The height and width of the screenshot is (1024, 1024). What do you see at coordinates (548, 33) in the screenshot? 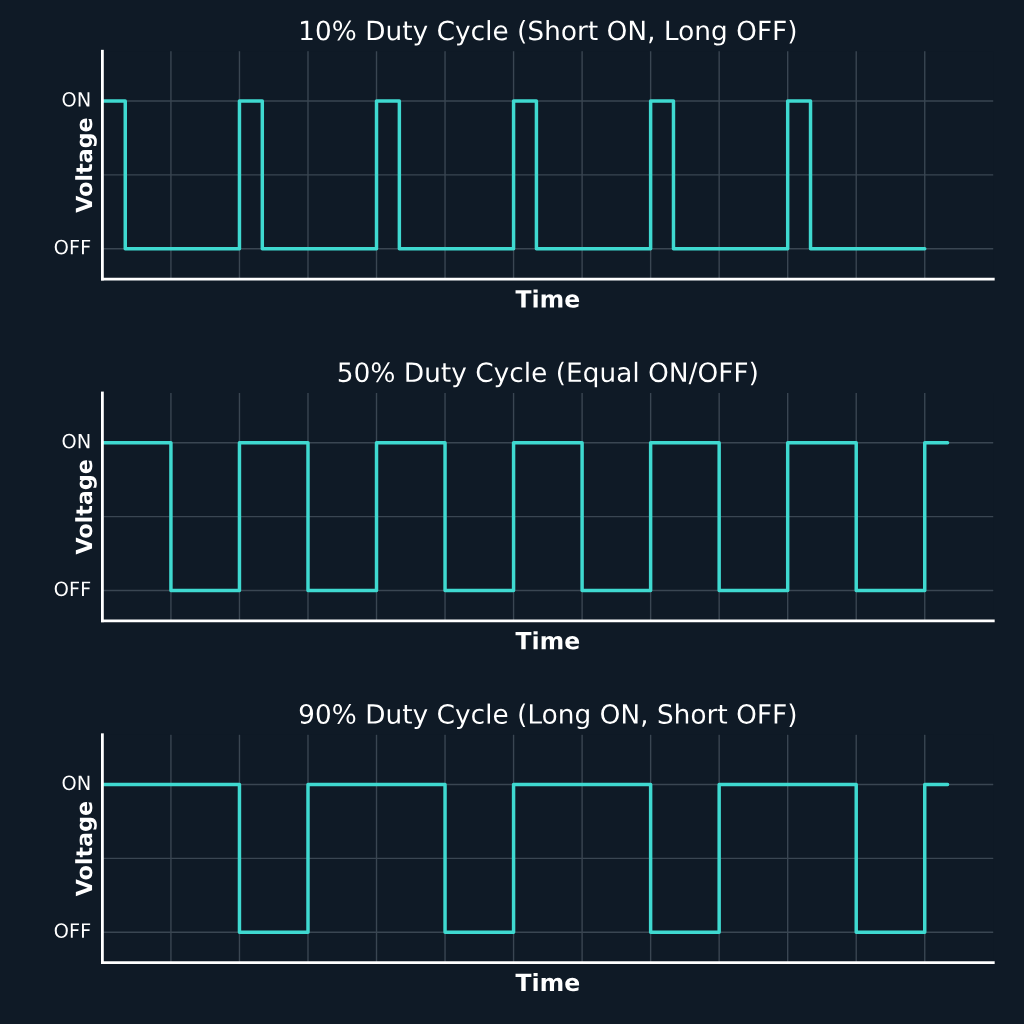
I see `chart-title: 10% Duty Cycle (Short ON, Long OFF)` at bounding box center [548, 33].